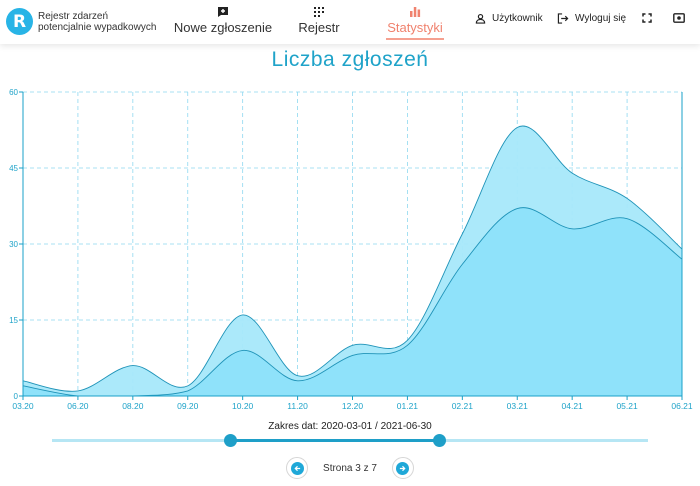 Image resolution: width=700 pixels, height=486 pixels. I want to click on x-tick-label: 10.20, so click(243, 406).